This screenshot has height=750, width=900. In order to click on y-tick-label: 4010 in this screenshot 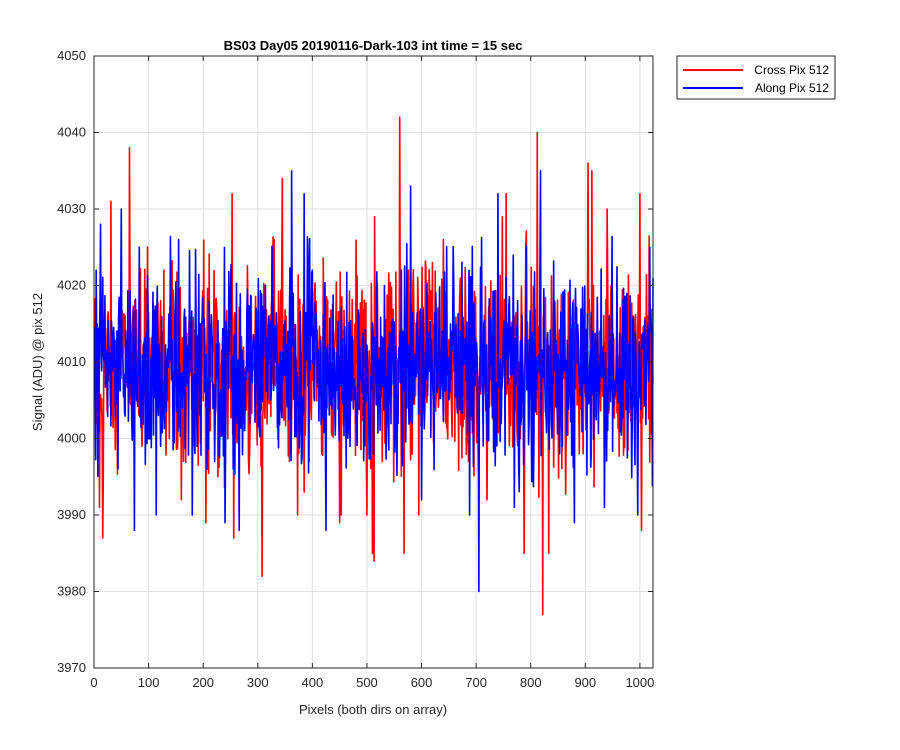, I will do `click(71, 361)`.